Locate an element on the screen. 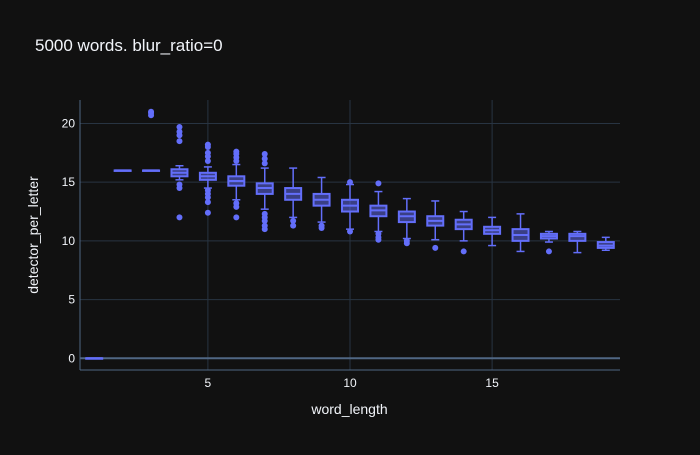  y-axis-label: detector_per_letter is located at coordinates (33, 235).